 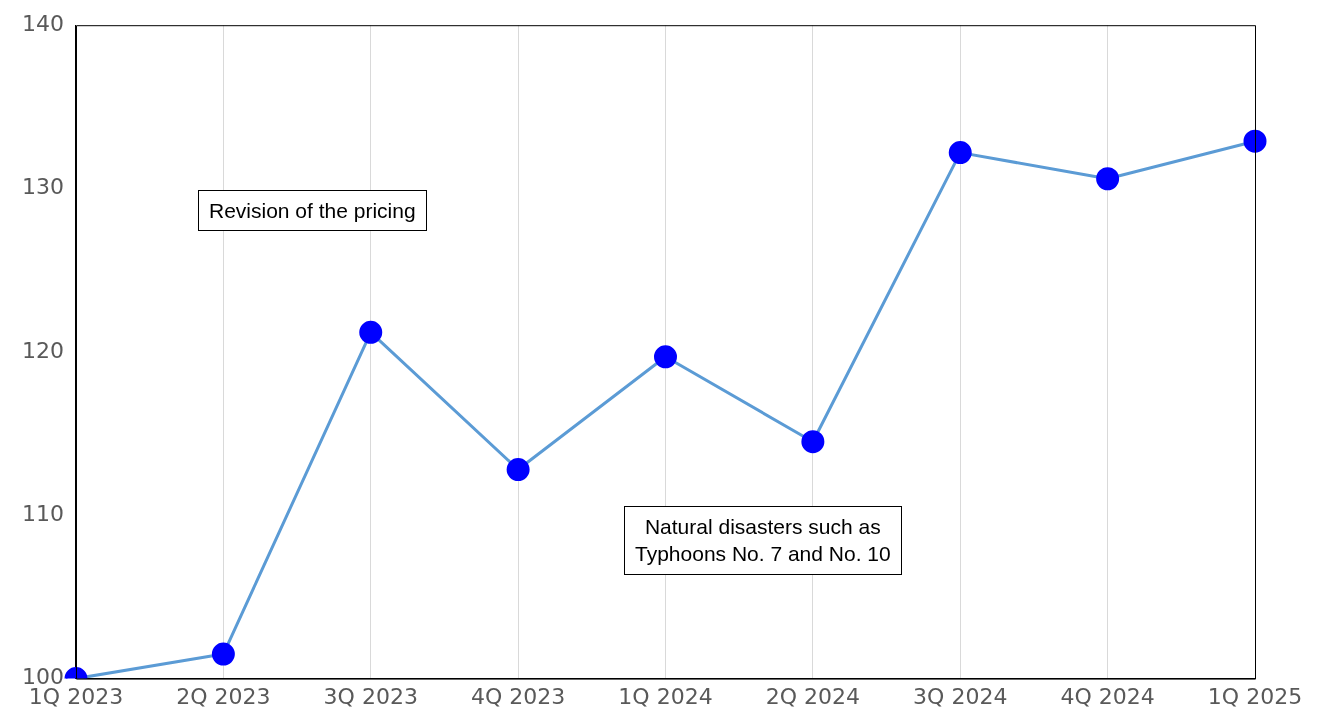 I want to click on x-tick-label: 1Q 2023, so click(x=76, y=696).